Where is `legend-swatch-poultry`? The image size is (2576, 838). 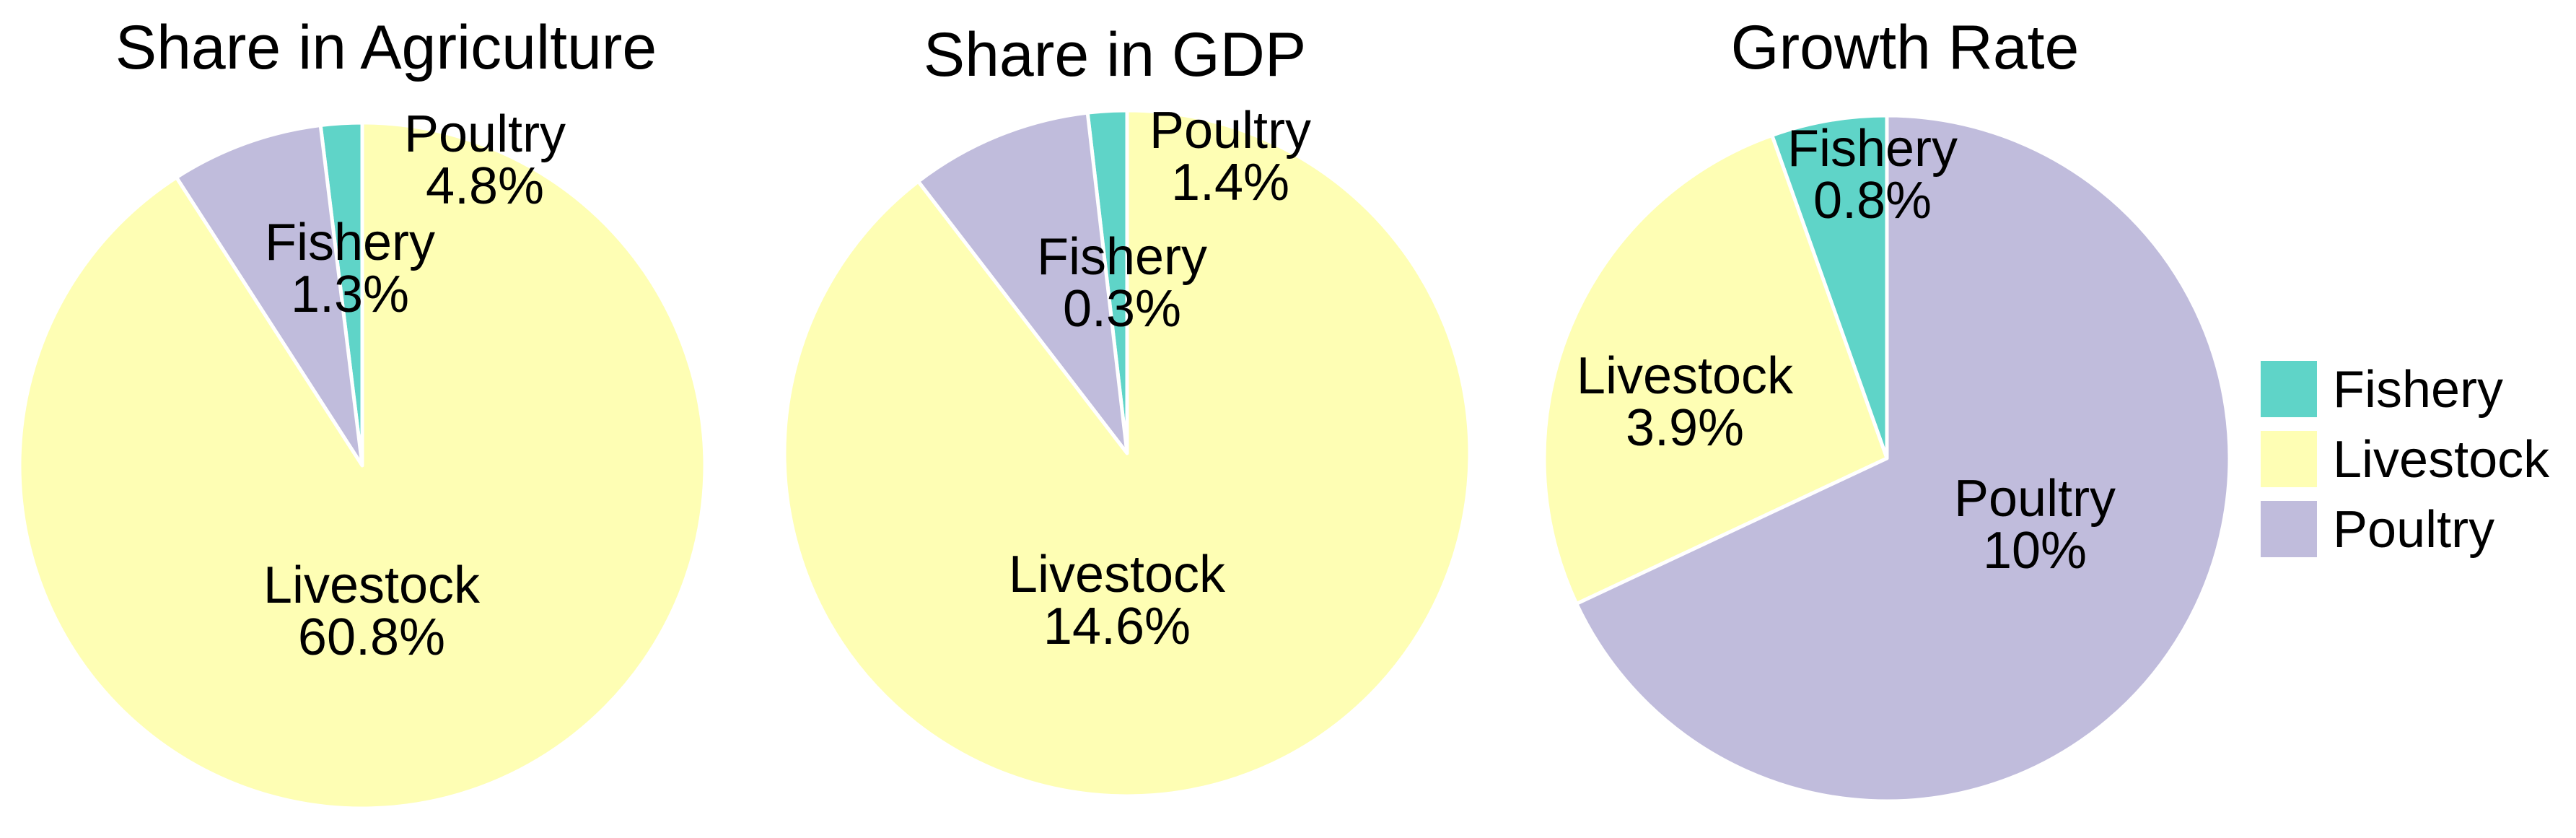
legend-swatch-poultry is located at coordinates (2289, 529).